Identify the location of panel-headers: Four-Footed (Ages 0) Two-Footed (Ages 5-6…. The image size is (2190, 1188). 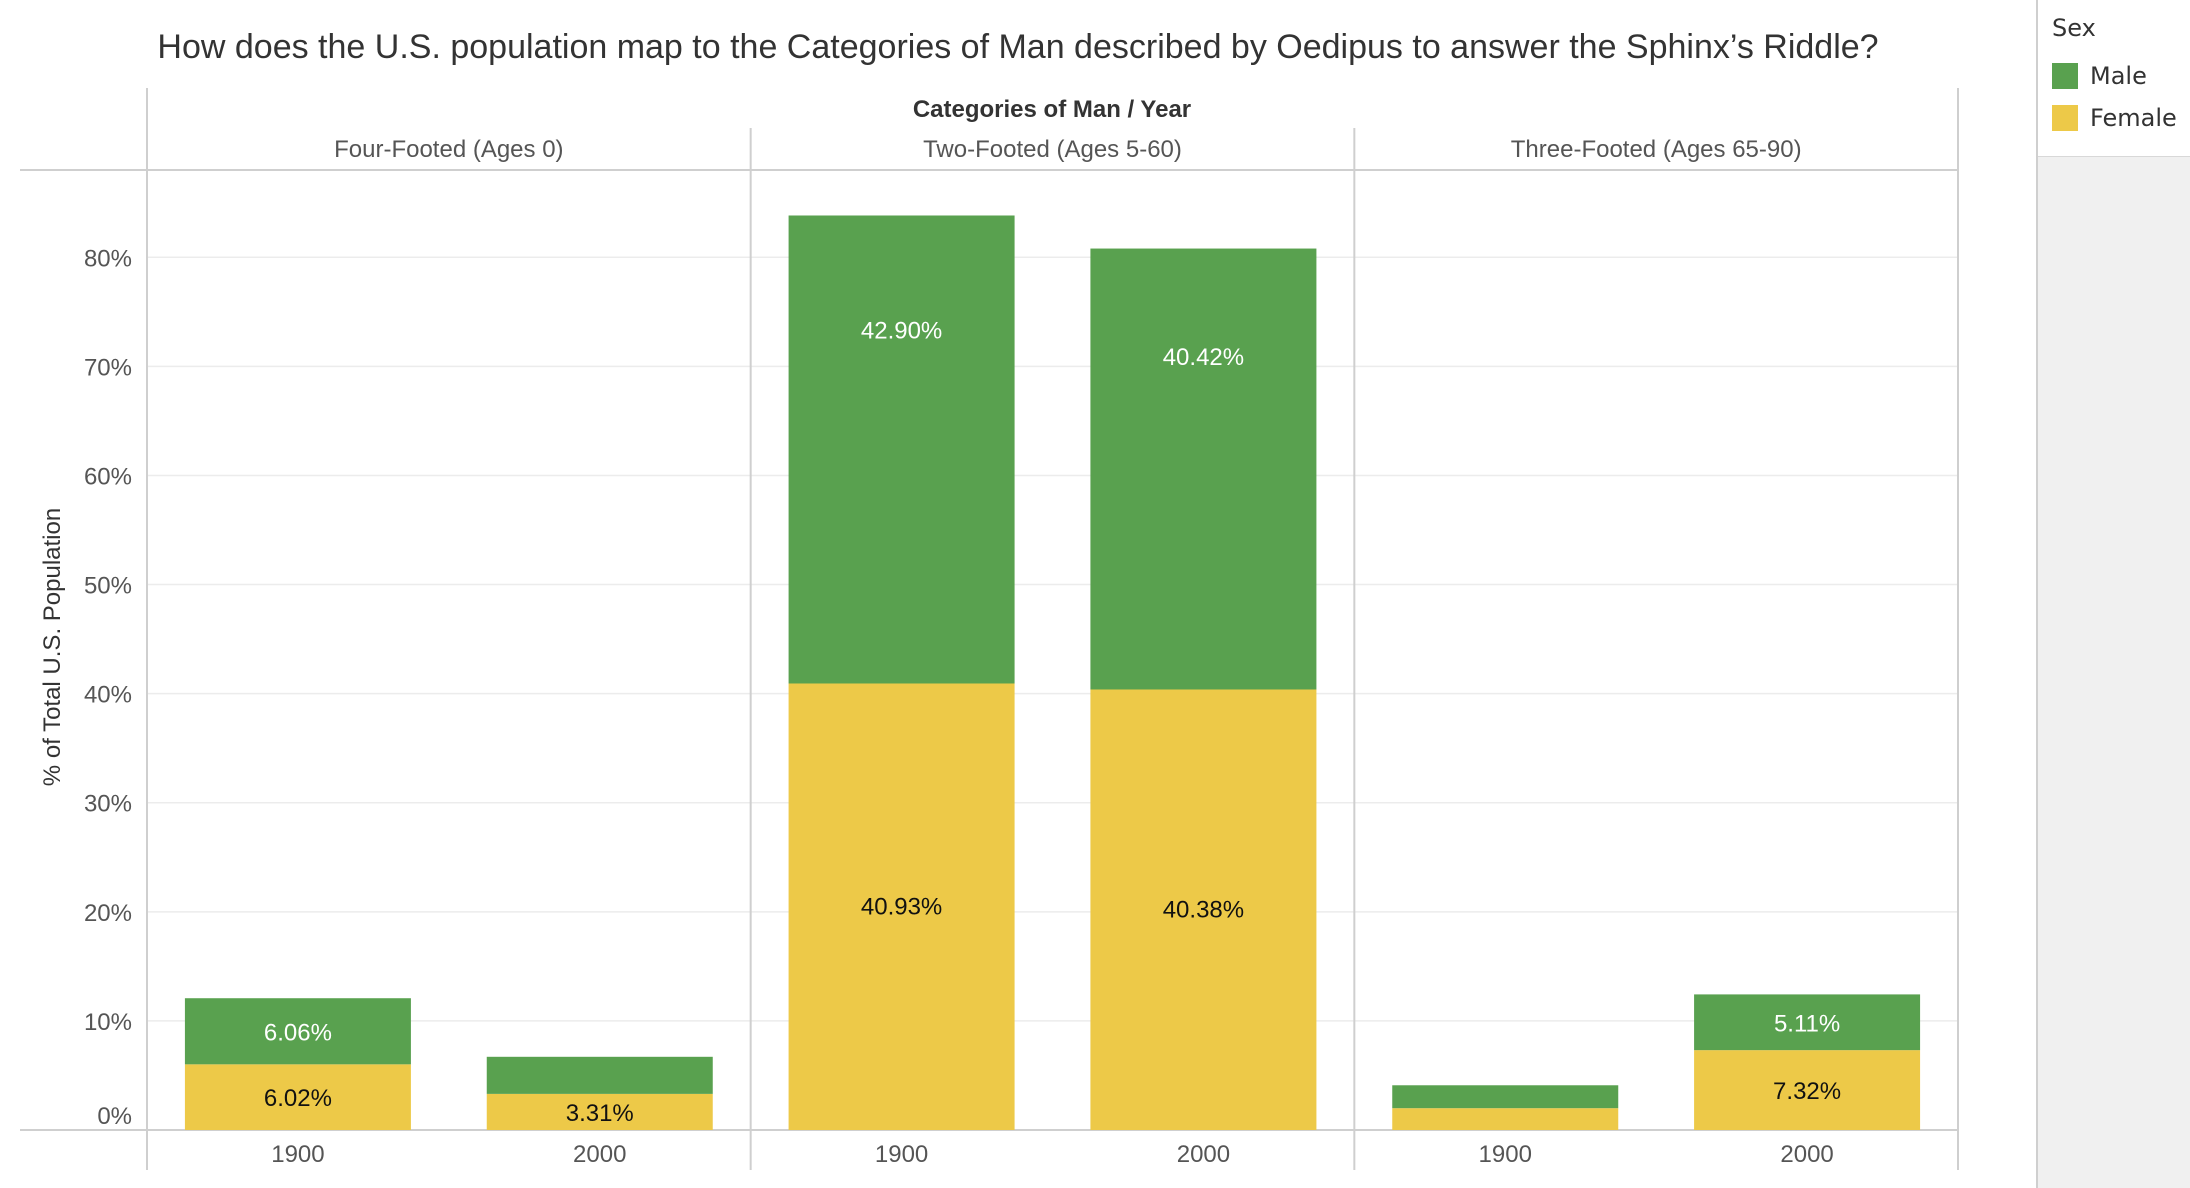
(1067, 149).